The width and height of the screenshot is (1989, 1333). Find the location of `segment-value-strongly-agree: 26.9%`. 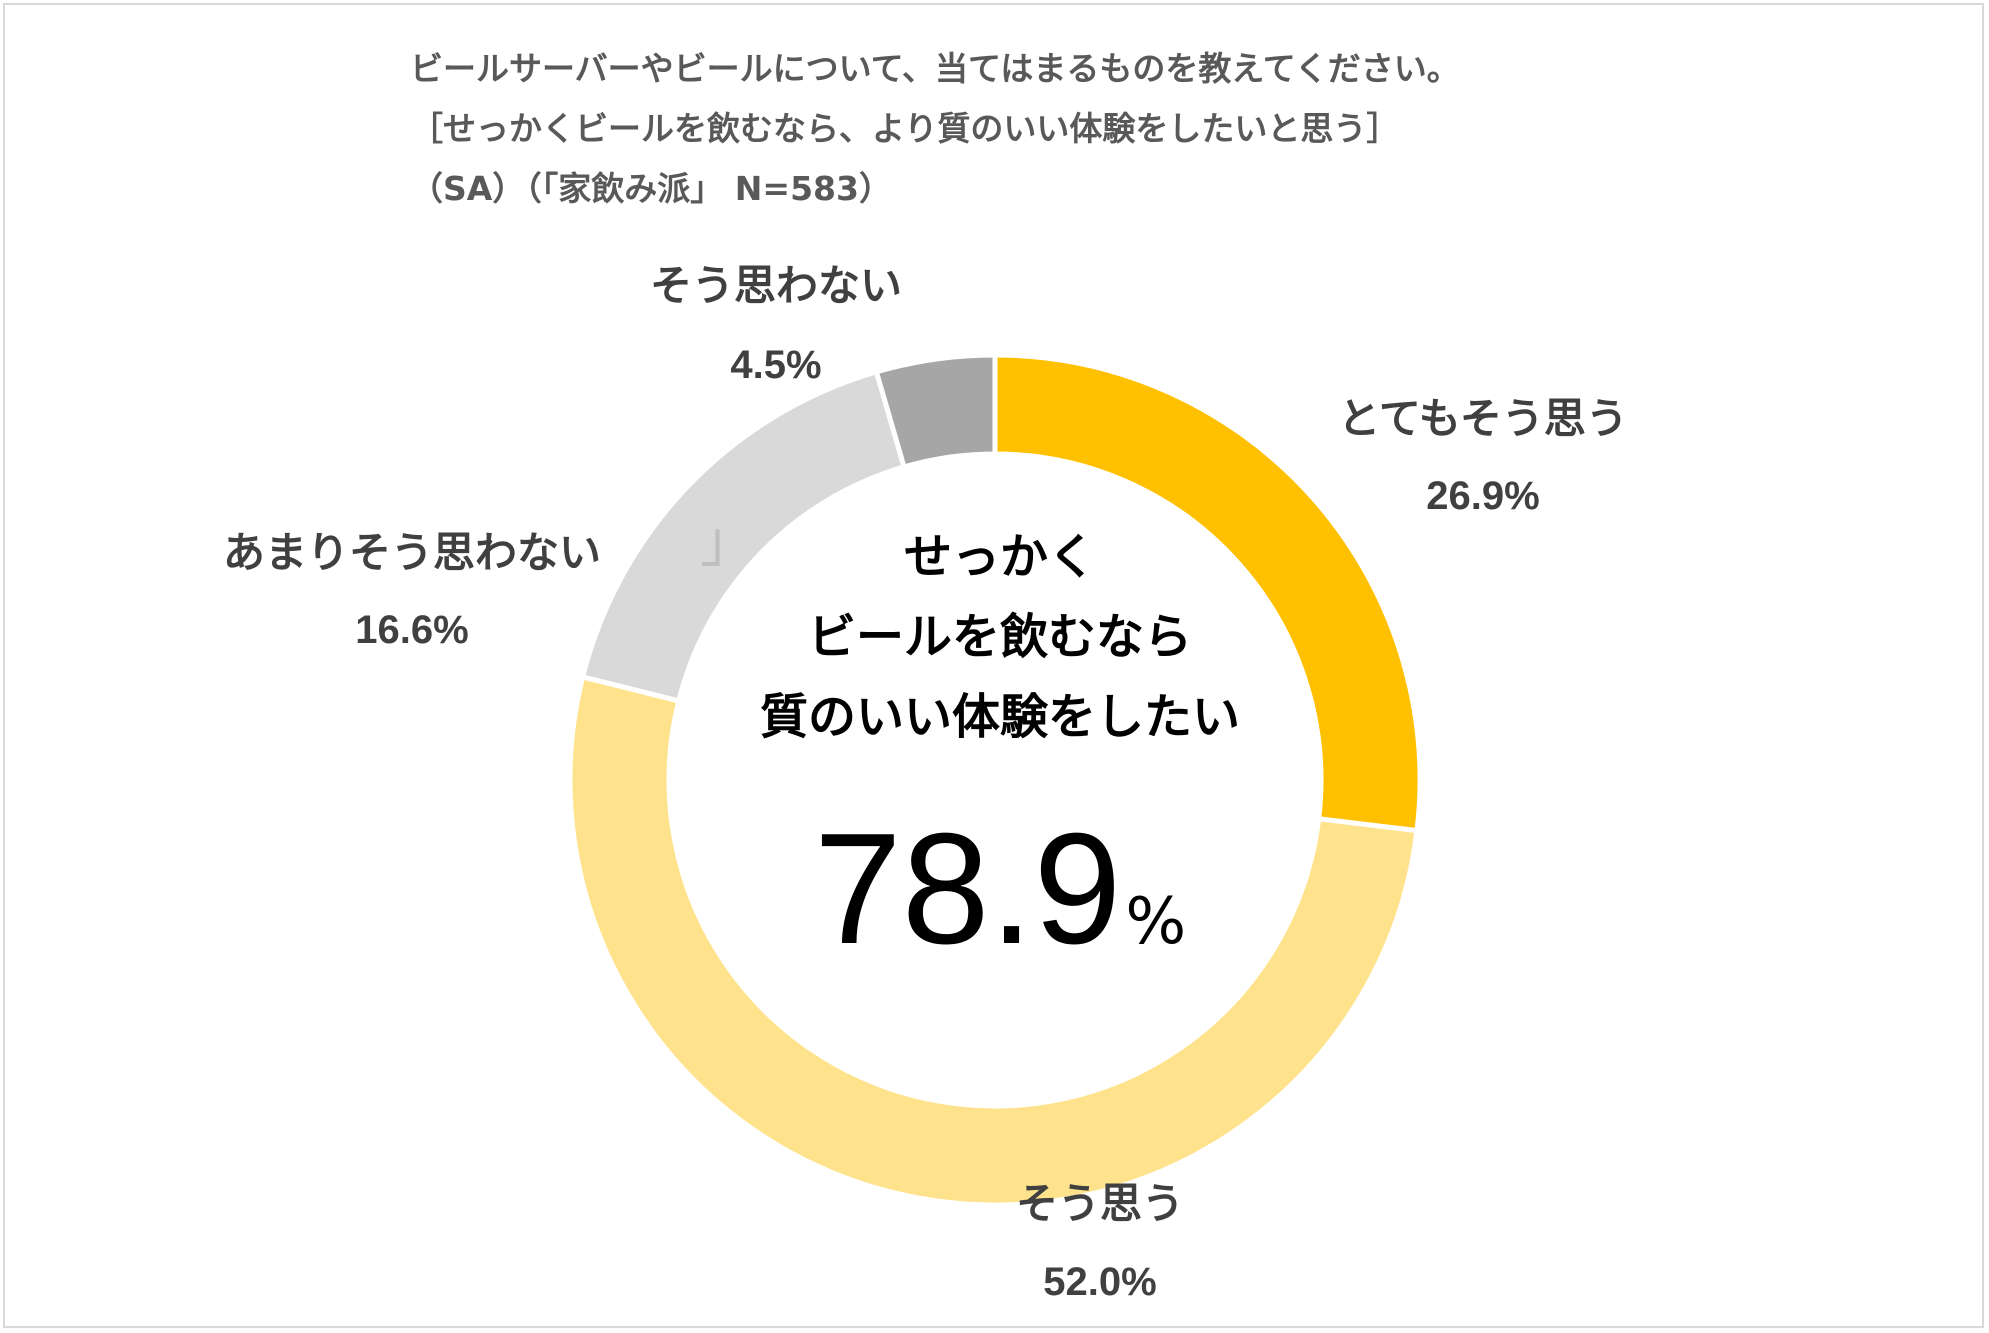

segment-value-strongly-agree: 26.9% is located at coordinates (1483, 496).